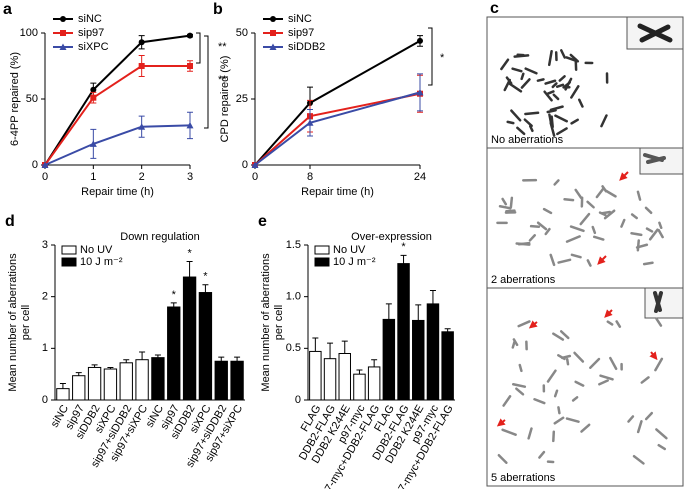 The image size is (685, 494). I want to click on image-caption: 2 aberrations, so click(523, 280).